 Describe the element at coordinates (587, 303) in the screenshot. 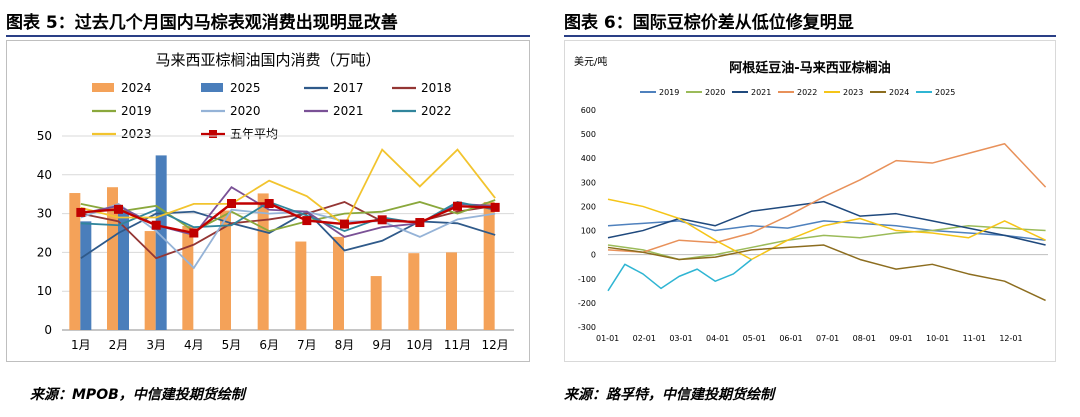

I see `y-tick-label: -200` at that location.